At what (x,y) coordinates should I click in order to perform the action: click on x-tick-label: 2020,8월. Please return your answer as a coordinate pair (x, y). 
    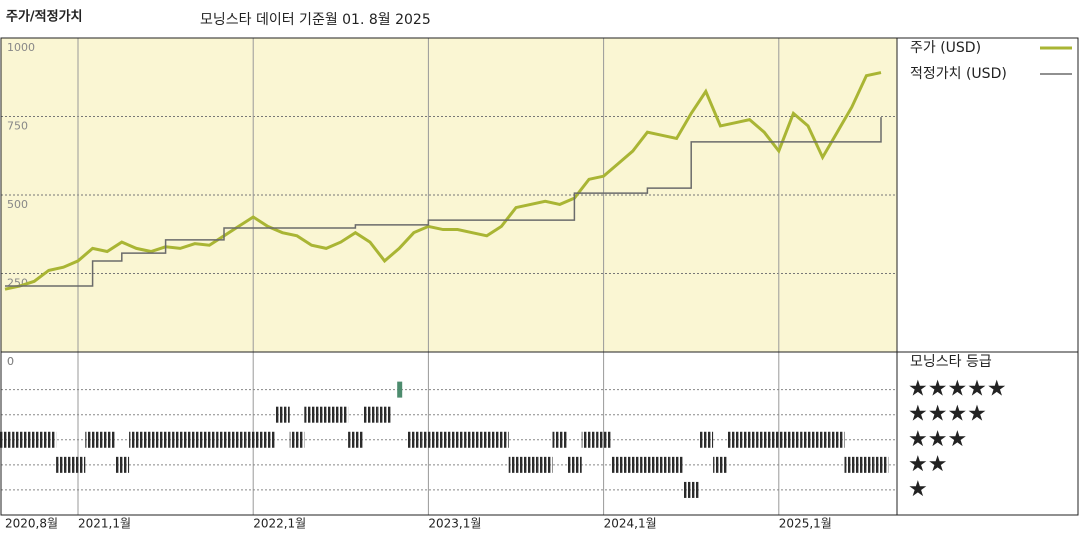
    Looking at the image, I should click on (31, 524).